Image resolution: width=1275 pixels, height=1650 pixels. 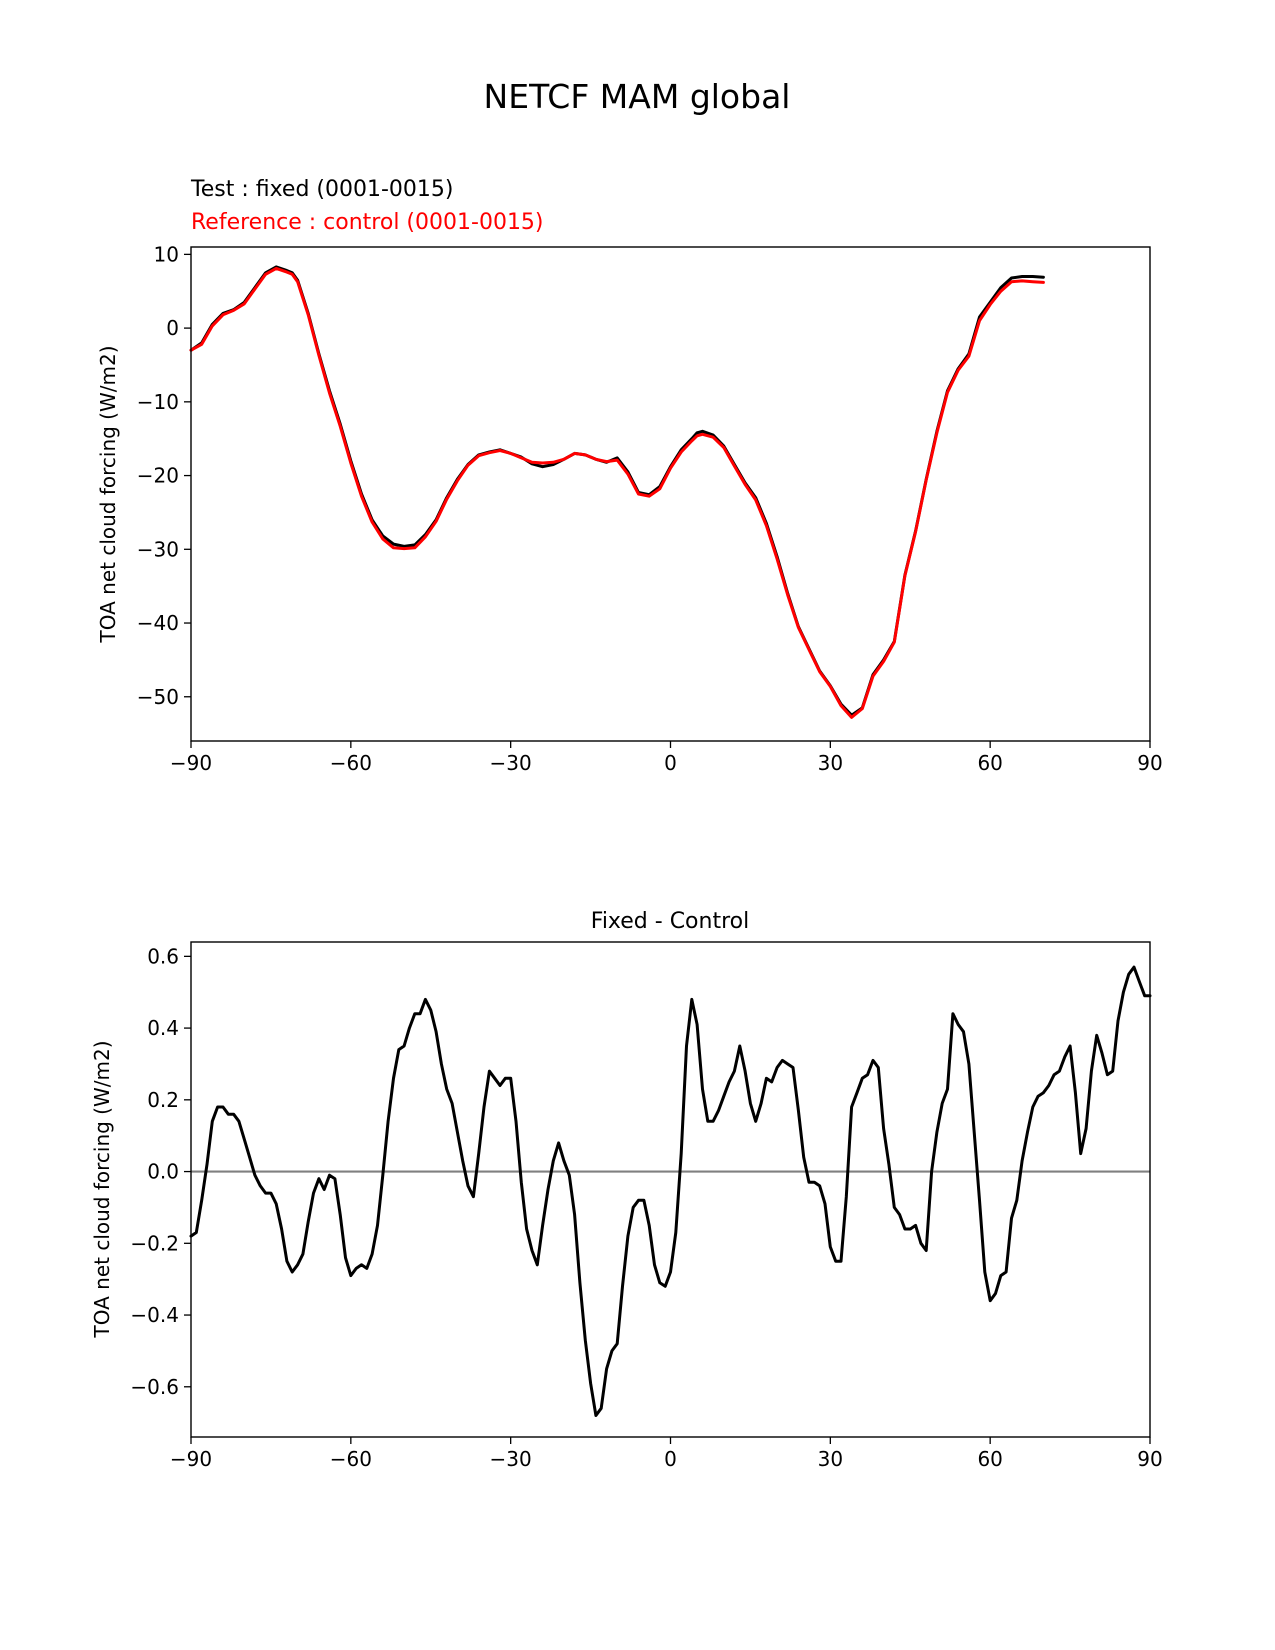 What do you see at coordinates (163, 1028) in the screenshot?
I see `y-tick-label: 0.4` at bounding box center [163, 1028].